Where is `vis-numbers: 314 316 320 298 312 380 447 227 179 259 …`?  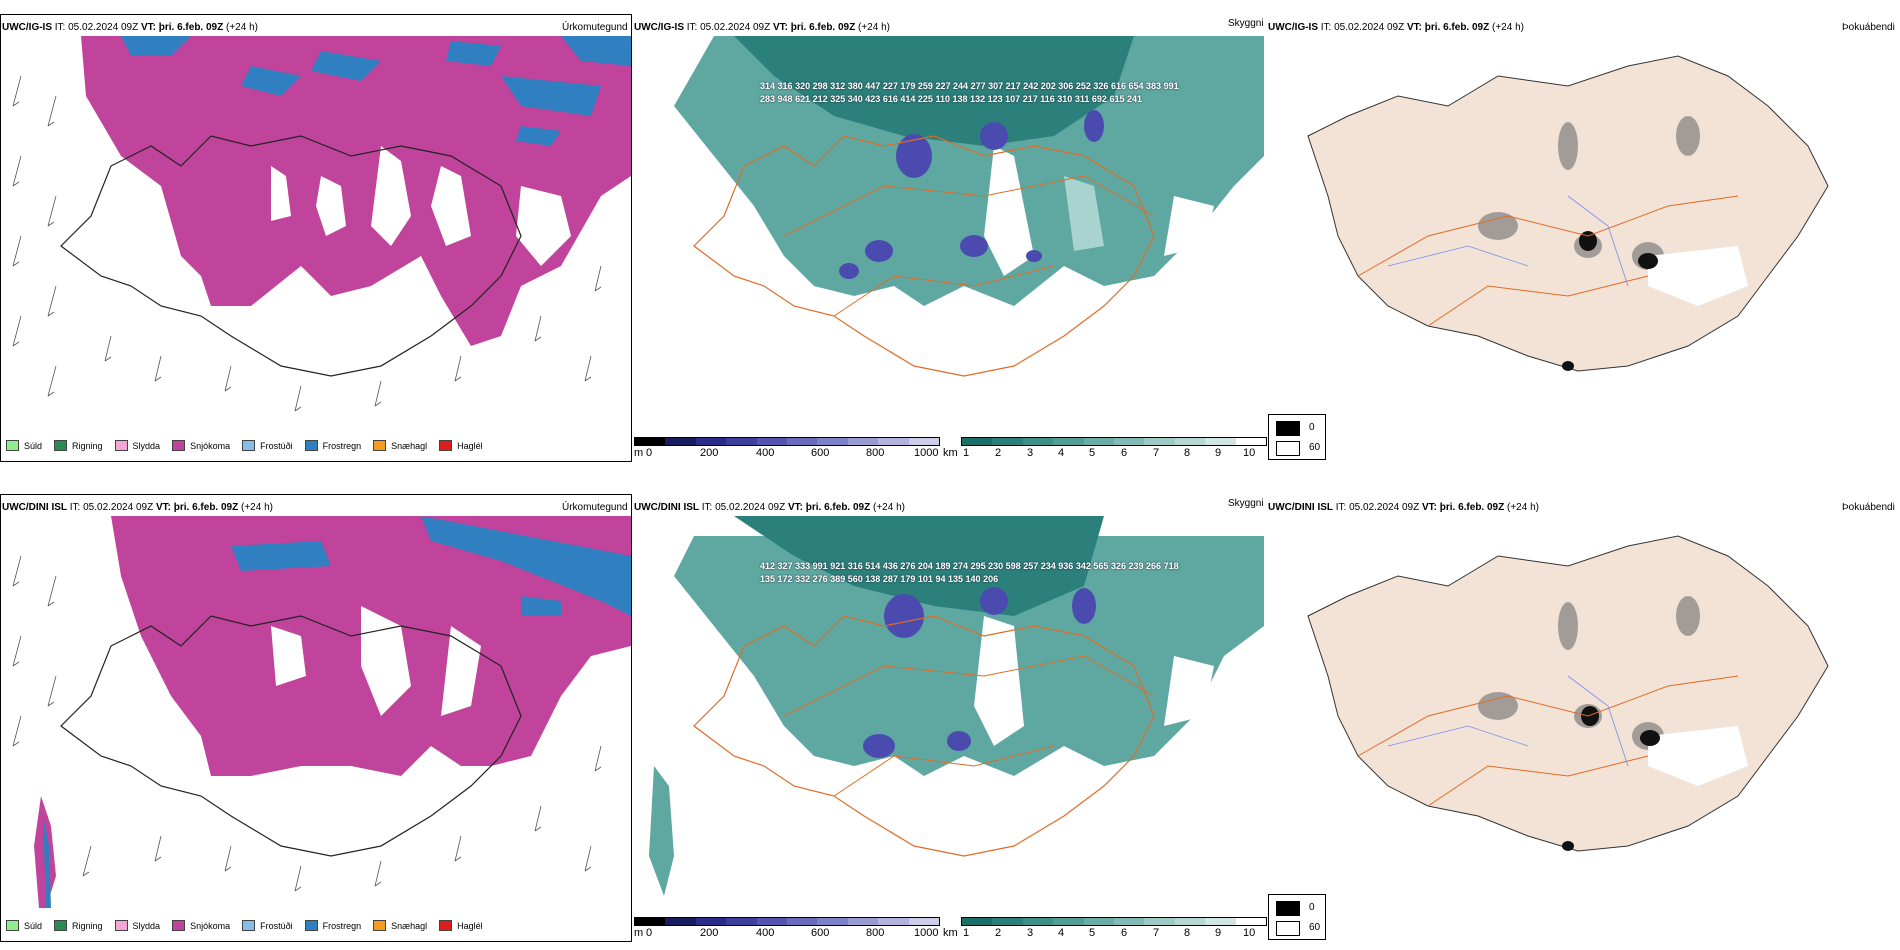
vis-numbers: 314 316 320 298 312 380 447 227 179 259 … is located at coordinates (969, 92).